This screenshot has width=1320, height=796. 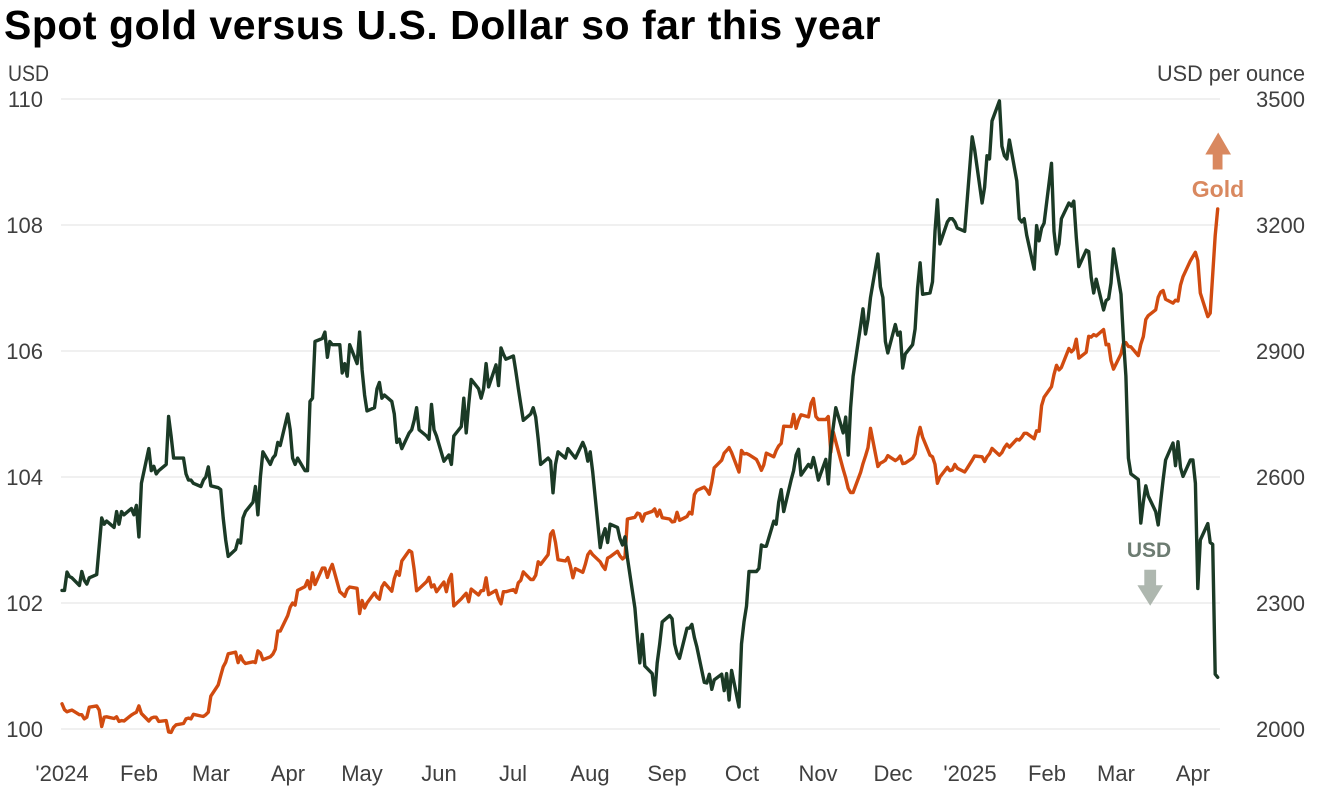 I want to click on svg-text: 2900, so click(x=1280, y=351).